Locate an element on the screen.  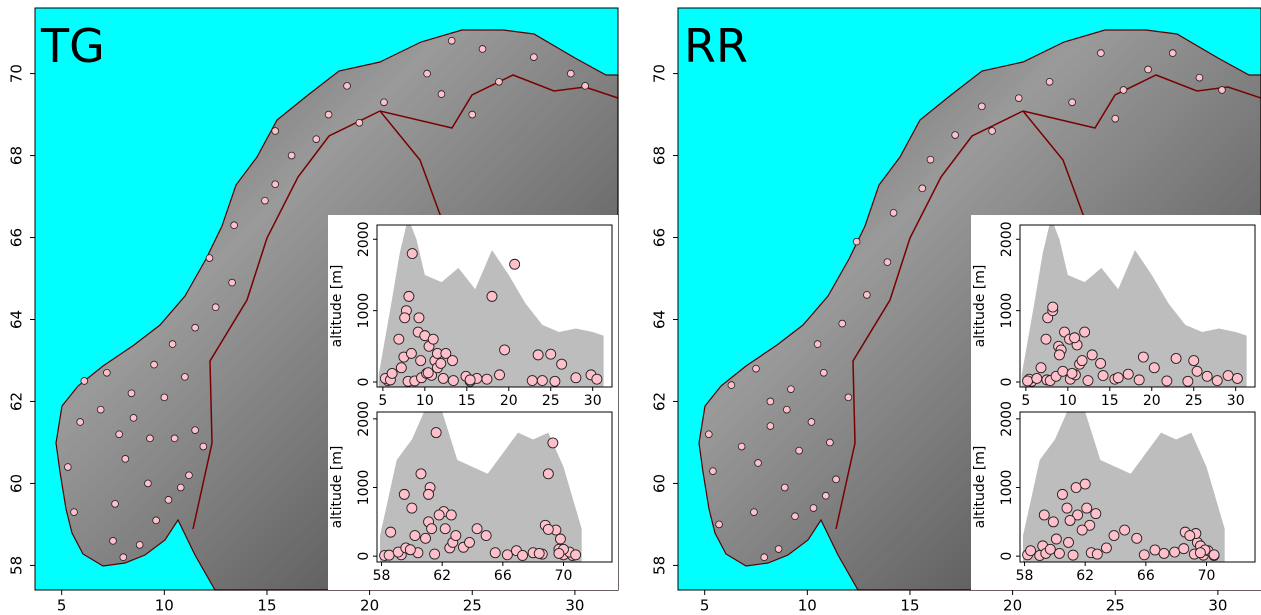
inset-x-tick-label: 10 is located at coordinates (1068, 401).